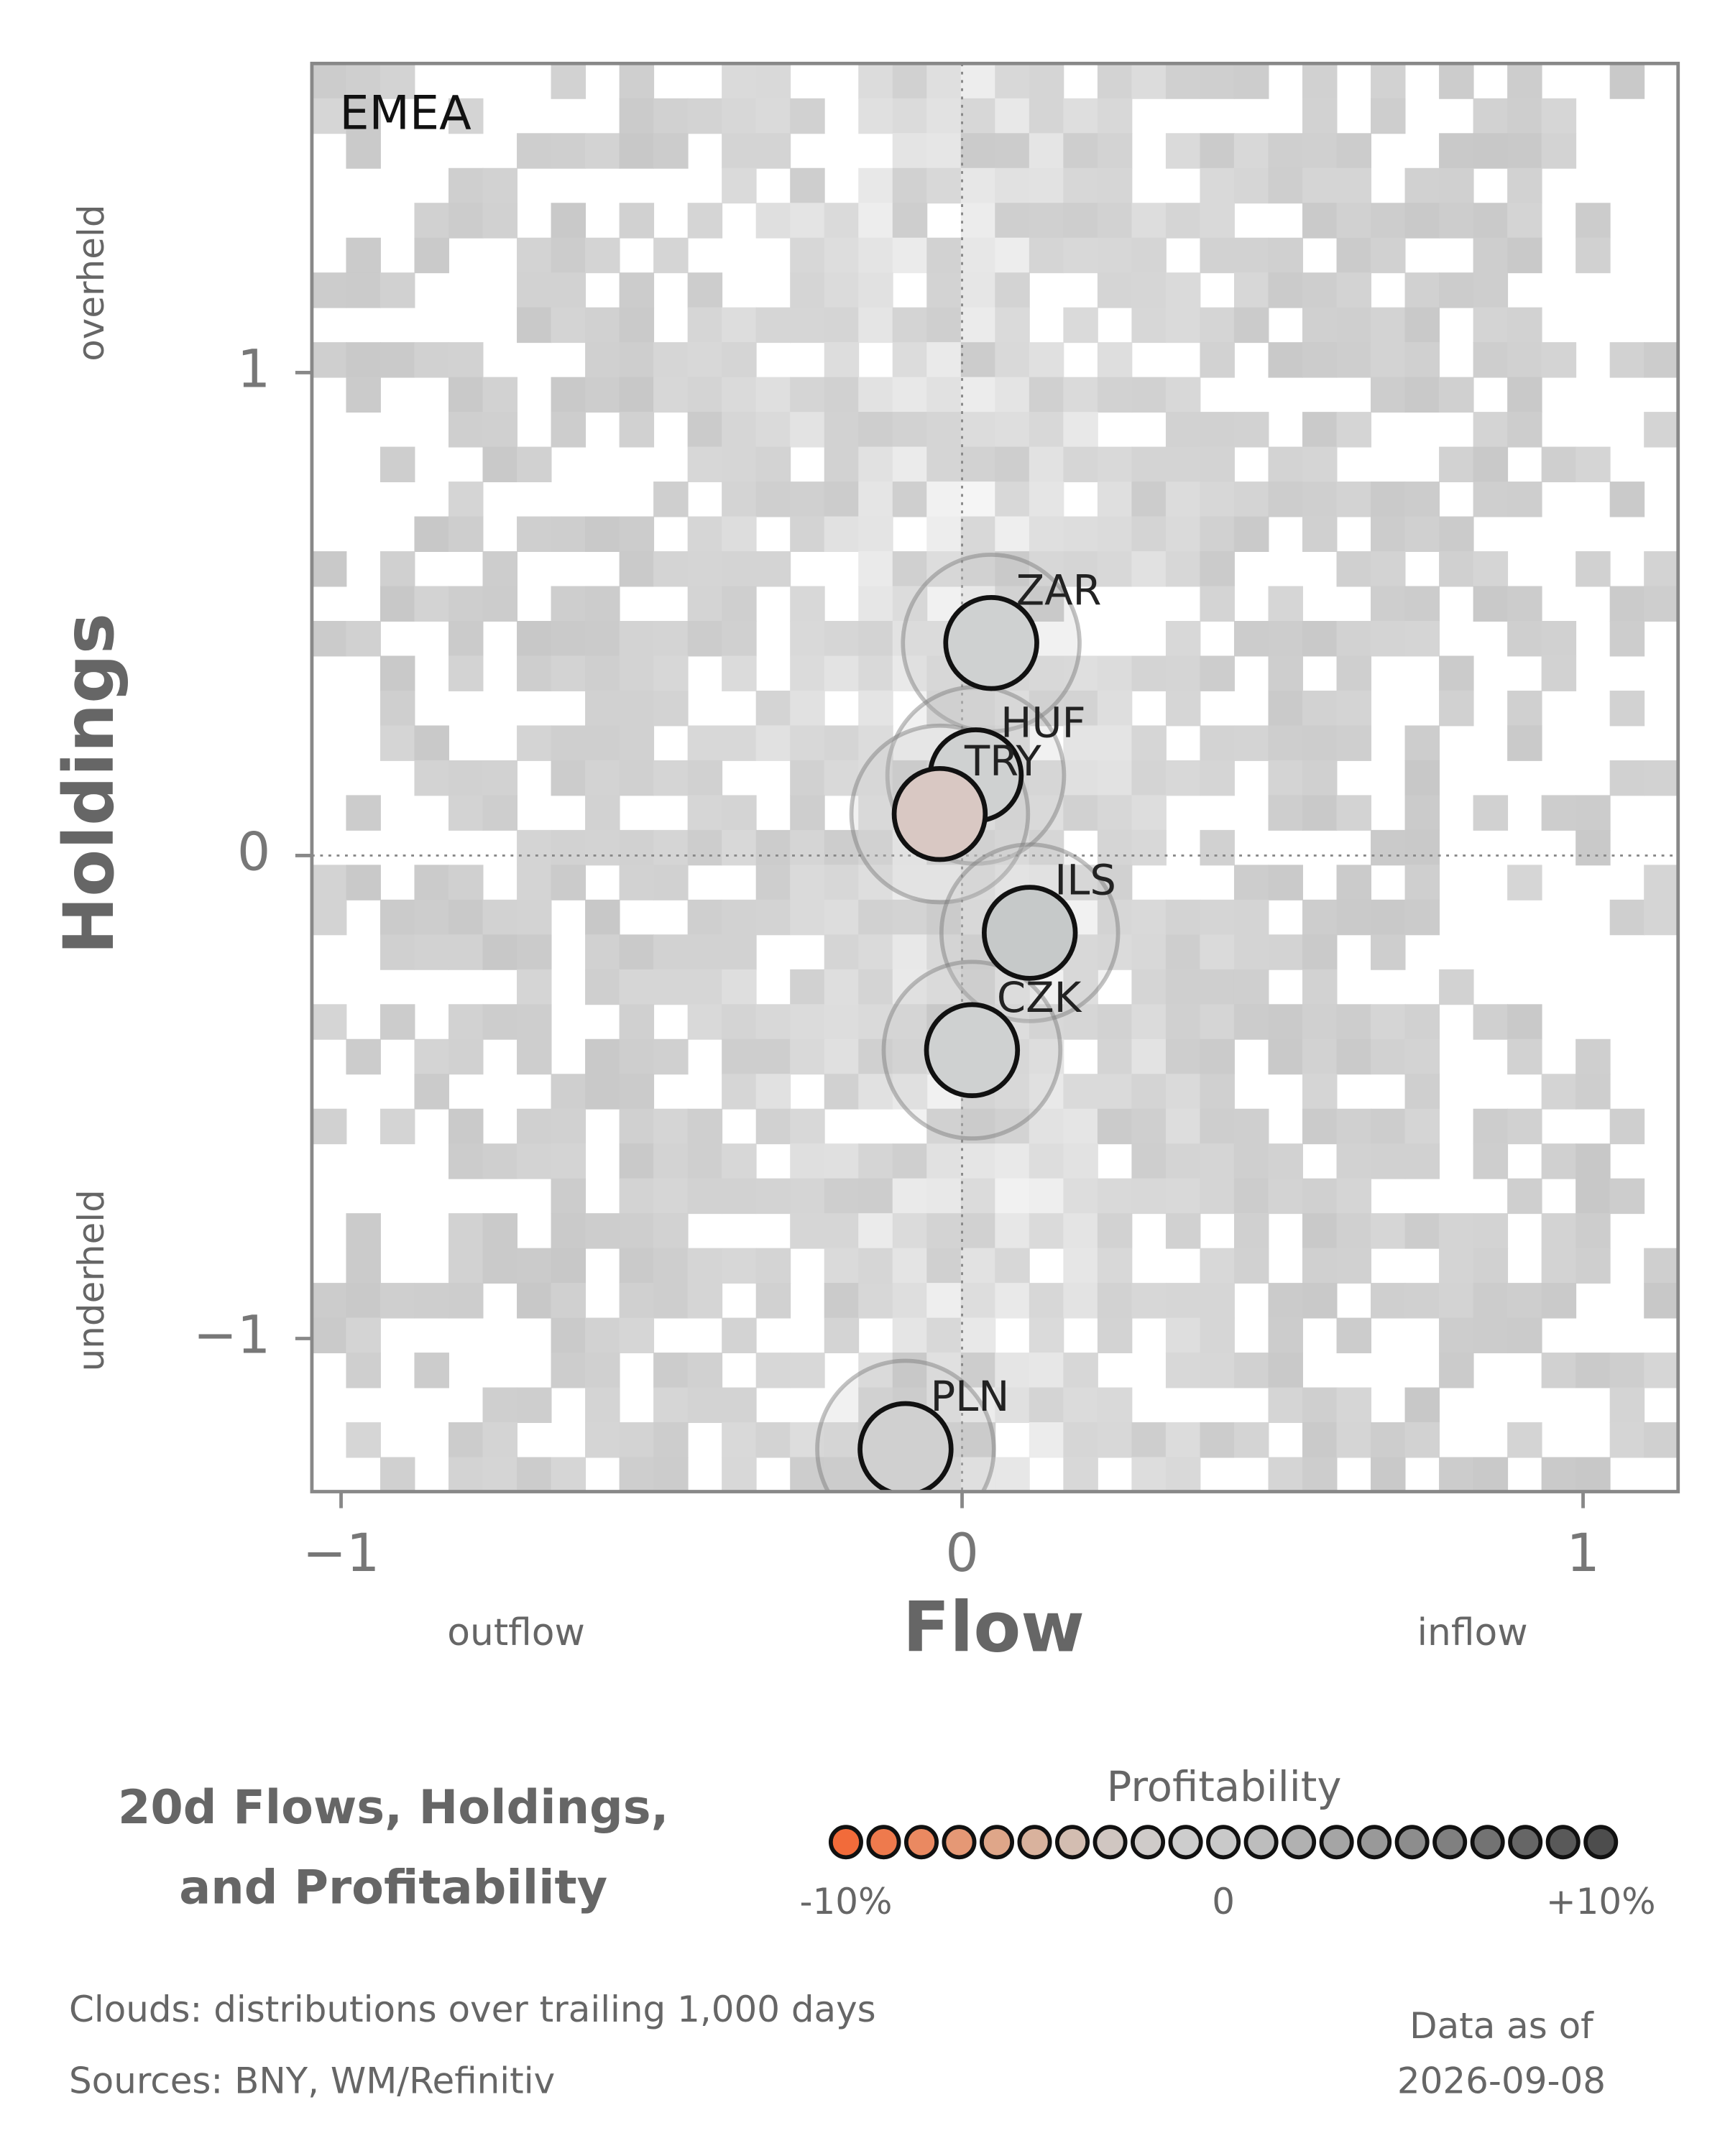 Image resolution: width=1725 pixels, height=2156 pixels. Describe the element at coordinates (253, 852) in the screenshot. I see `y-tick-label: 0` at that location.